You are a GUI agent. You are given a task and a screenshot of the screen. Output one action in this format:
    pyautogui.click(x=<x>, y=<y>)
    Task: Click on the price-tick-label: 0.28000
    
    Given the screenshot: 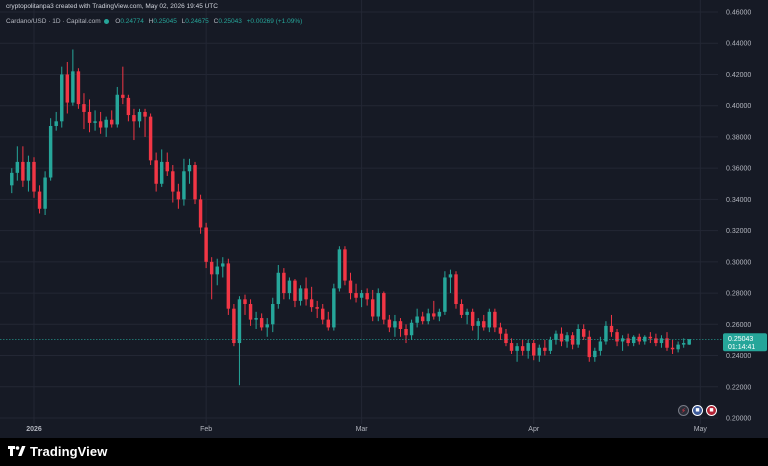 What is the action you would take?
    pyautogui.click(x=738, y=294)
    